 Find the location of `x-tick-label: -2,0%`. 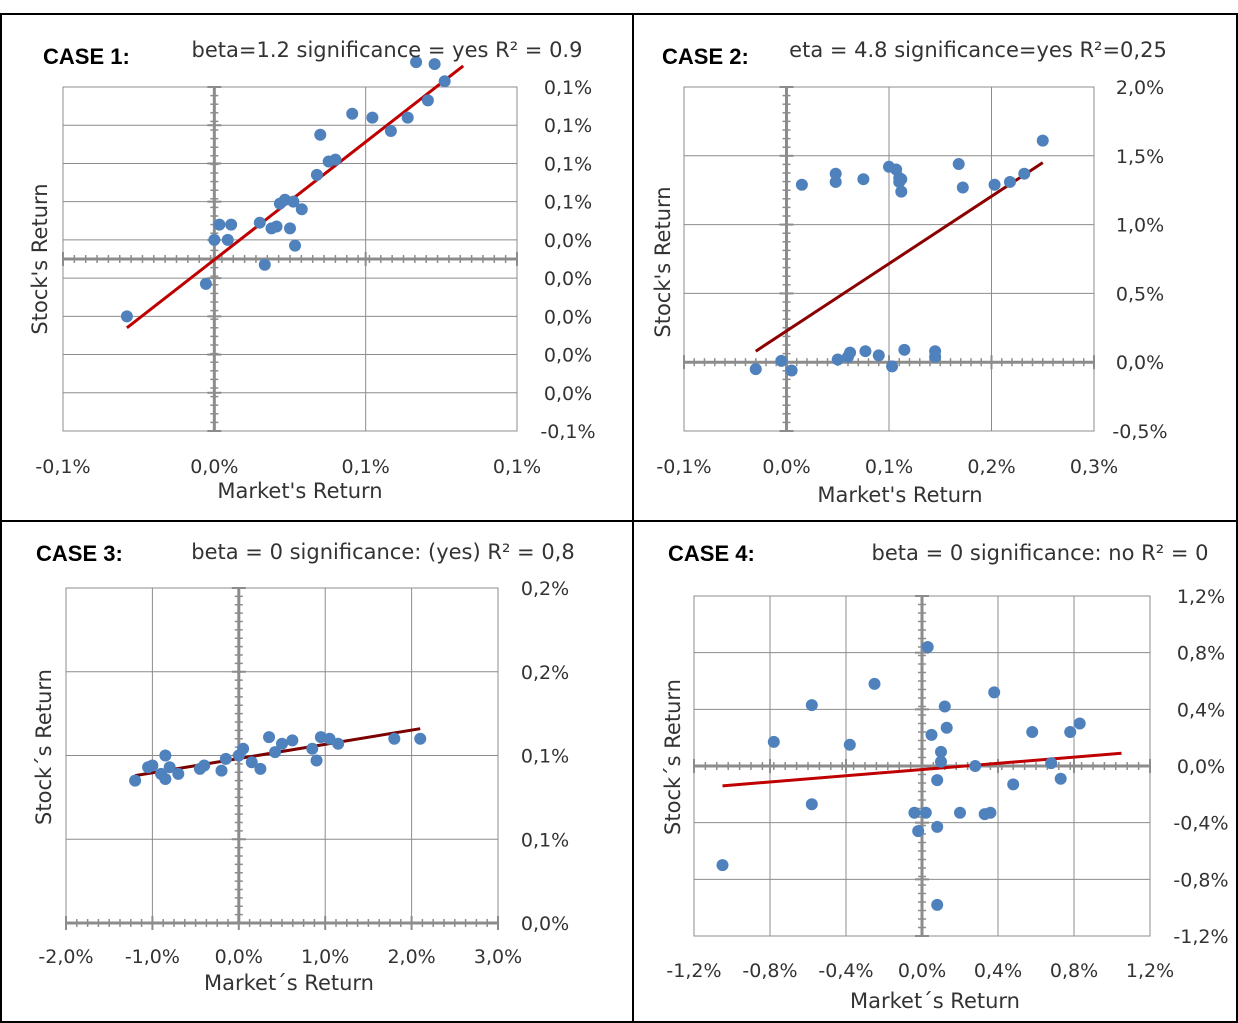

x-tick-label: -2,0% is located at coordinates (65, 957).